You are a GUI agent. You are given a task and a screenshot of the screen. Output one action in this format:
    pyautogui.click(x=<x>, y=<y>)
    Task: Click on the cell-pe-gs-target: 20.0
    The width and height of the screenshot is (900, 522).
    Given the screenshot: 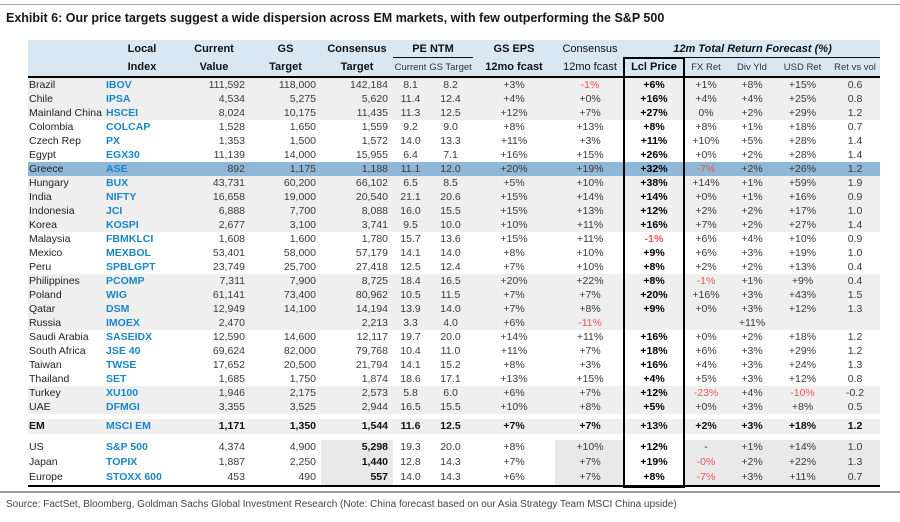 What is the action you would take?
    pyautogui.click(x=450, y=337)
    